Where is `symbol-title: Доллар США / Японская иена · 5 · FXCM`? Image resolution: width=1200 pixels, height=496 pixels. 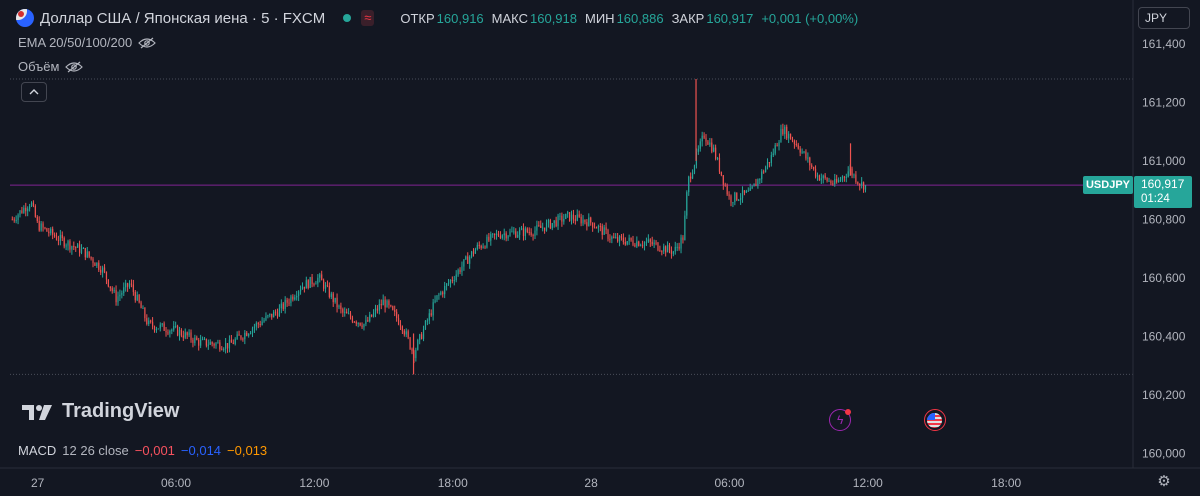
symbol-title: Доллар США / Японская иена · 5 · FXCM is located at coordinates (183, 18).